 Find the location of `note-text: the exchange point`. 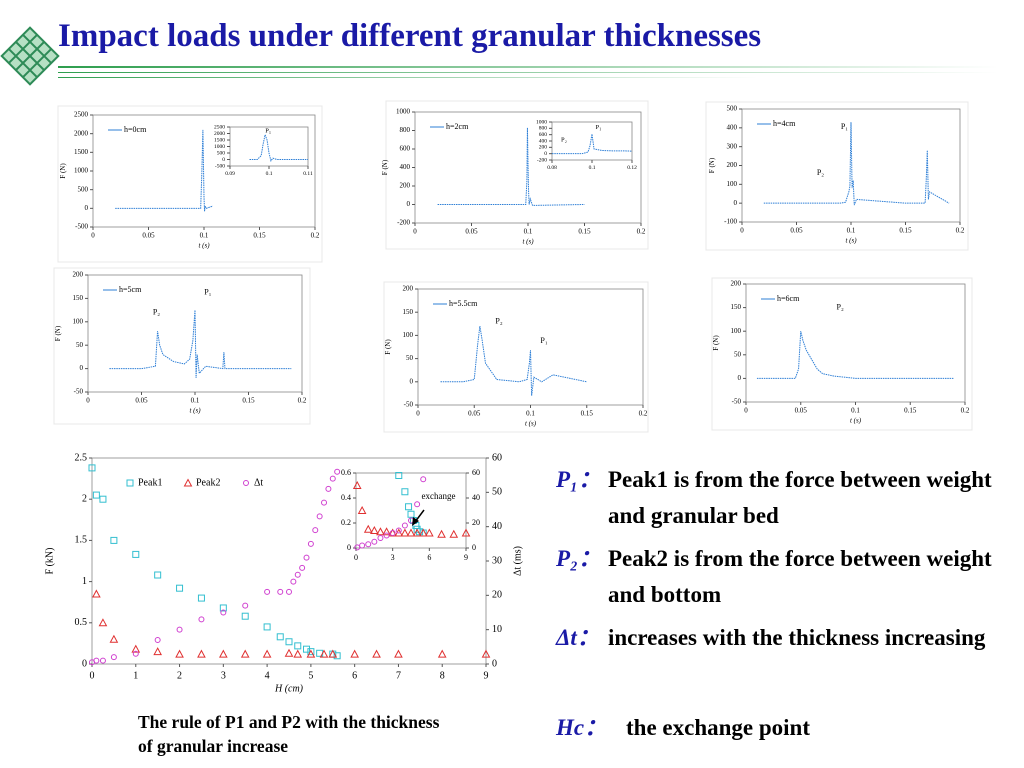

note-text: the exchange point is located at coordinates (718, 727).